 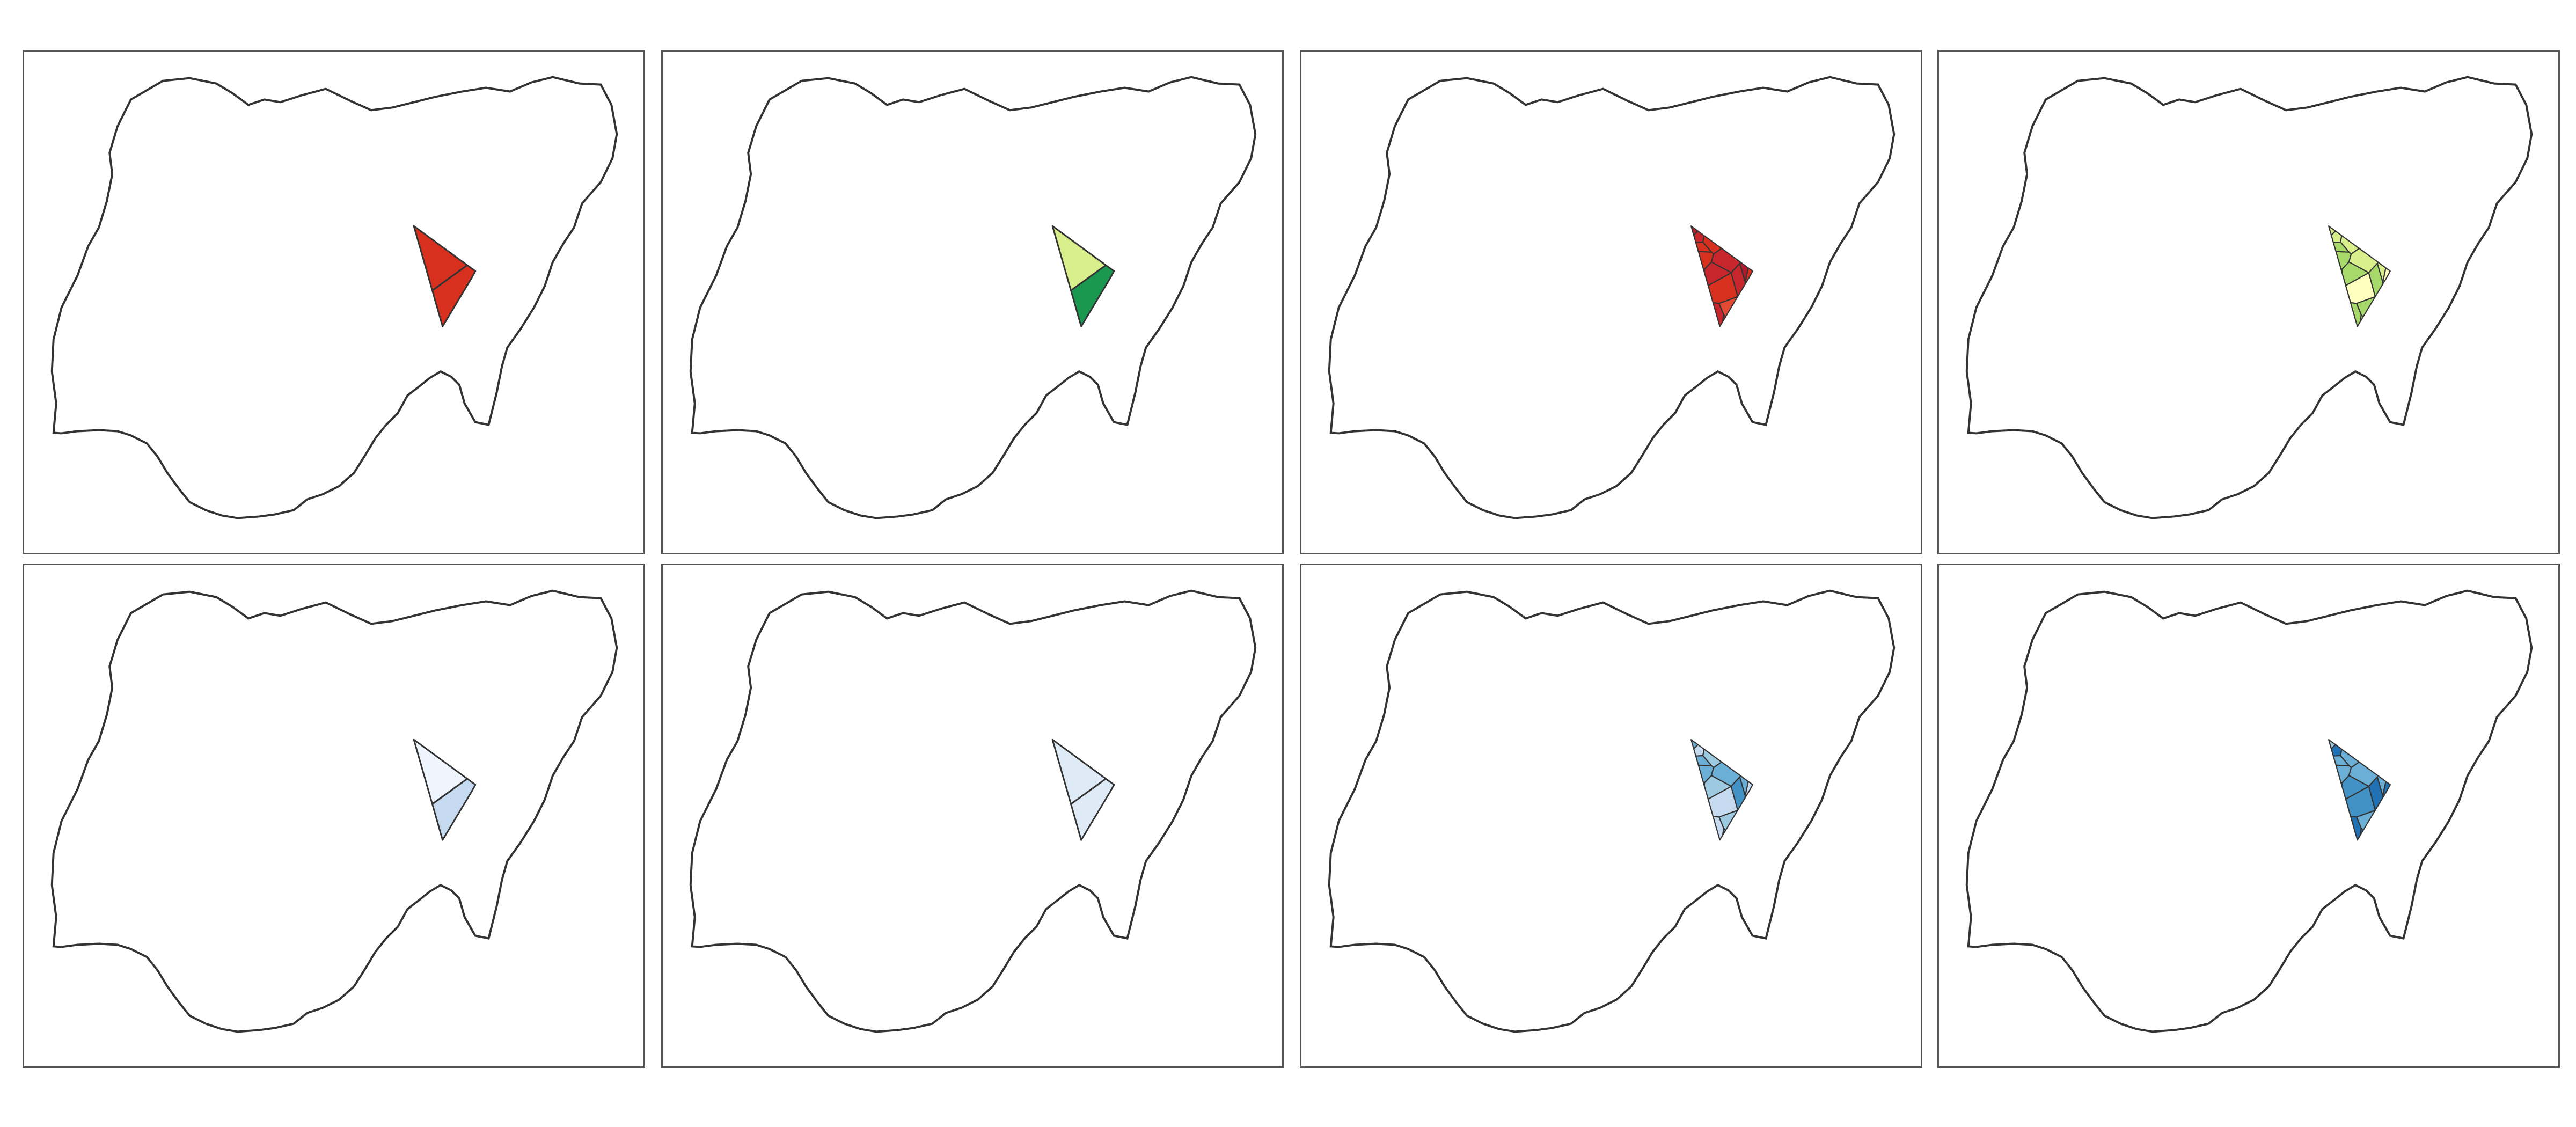 I want to click on map-panel-state-green, so click(x=972, y=302).